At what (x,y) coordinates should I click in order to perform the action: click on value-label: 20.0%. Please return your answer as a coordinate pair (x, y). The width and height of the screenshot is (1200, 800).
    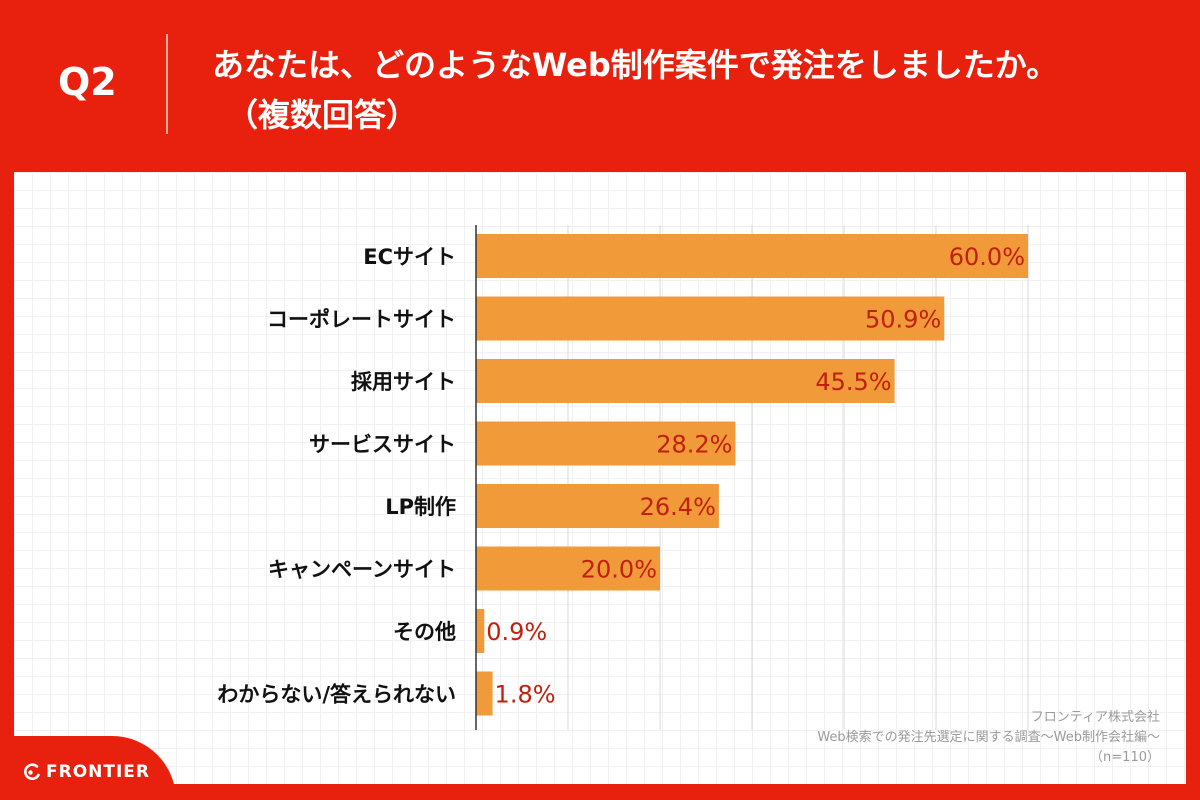
    Looking at the image, I should click on (619, 570).